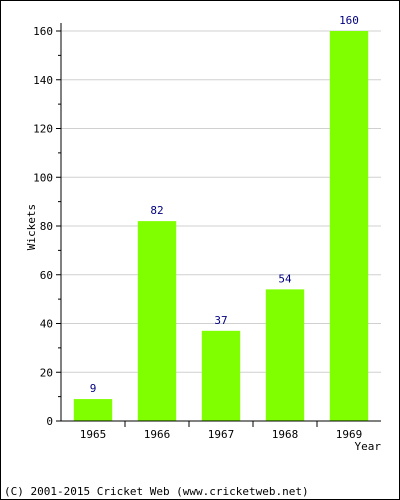 Image resolution: width=400 pixels, height=500 pixels. What do you see at coordinates (46, 275) in the screenshot?
I see `y-tick-label: 60` at bounding box center [46, 275].